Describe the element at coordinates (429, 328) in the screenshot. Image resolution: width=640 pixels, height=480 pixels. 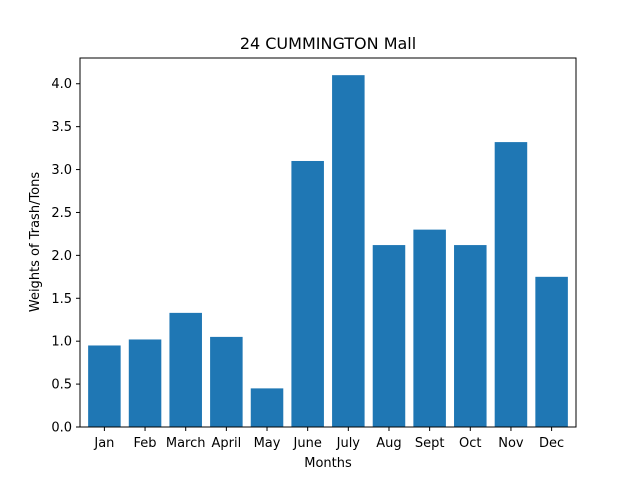
I see `bar-sept` at that location.